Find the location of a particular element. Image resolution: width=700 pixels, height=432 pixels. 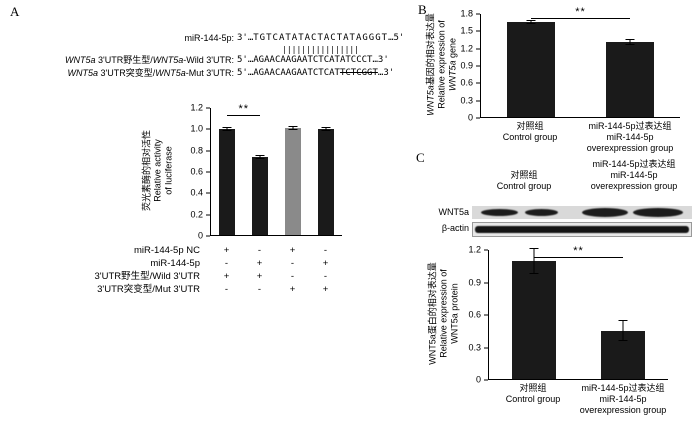

condition-label: 3'UTR突变型/Mut 3'UTR is located at coordinates (148, 289).